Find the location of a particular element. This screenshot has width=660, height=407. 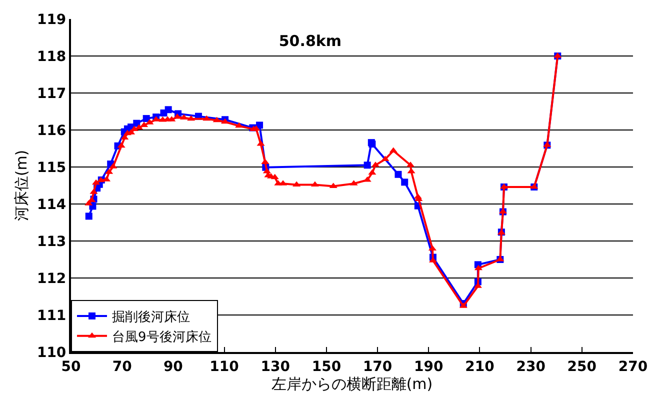

x-tick-label: 210 is located at coordinates (480, 366).